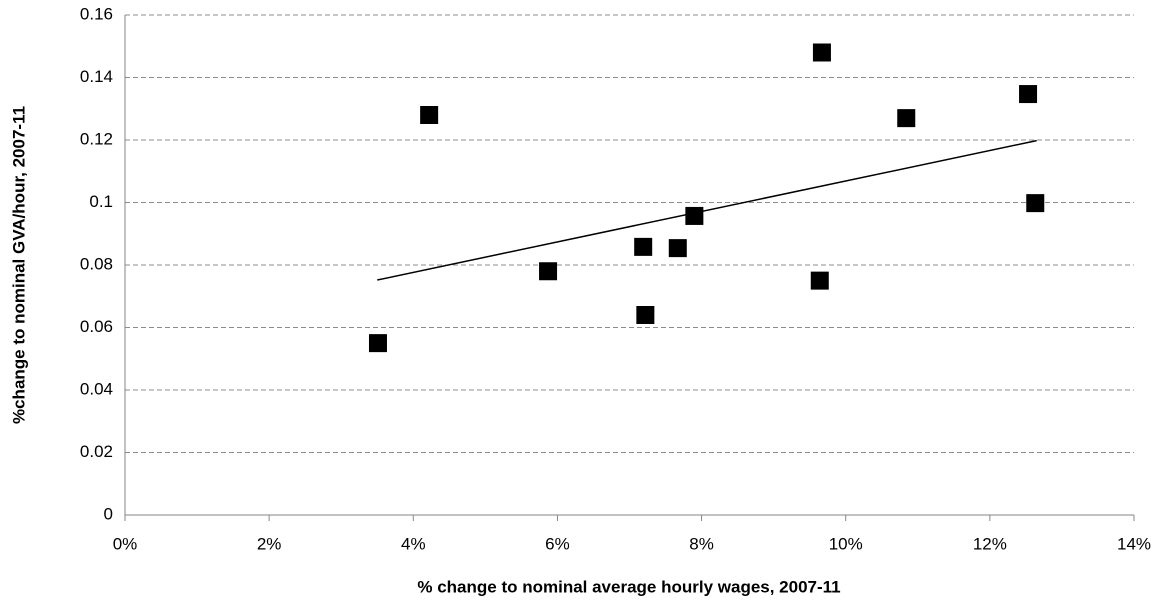  I want to click on y-tick-label: 0.12, so click(96, 138).